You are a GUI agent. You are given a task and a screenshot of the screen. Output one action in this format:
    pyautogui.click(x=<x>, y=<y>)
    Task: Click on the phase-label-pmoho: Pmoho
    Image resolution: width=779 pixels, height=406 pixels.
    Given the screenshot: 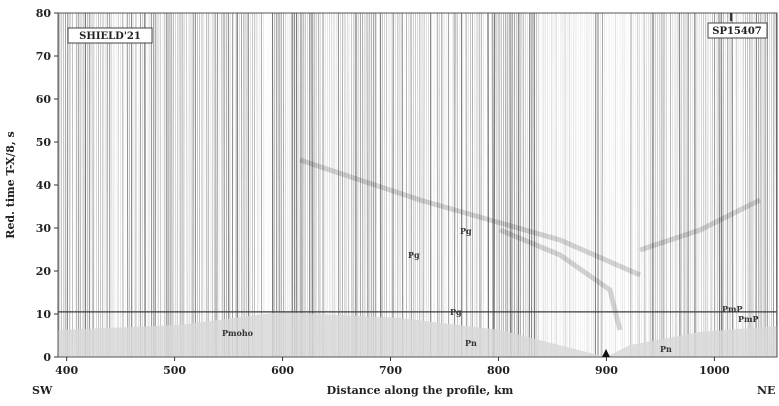 What is the action you would take?
    pyautogui.click(x=238, y=333)
    